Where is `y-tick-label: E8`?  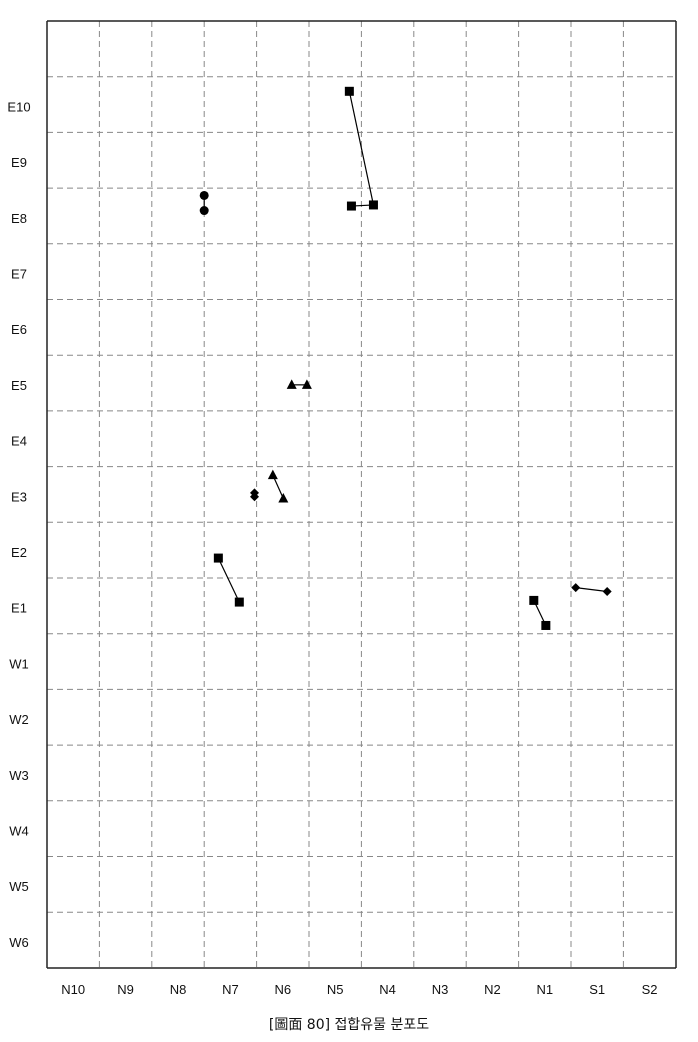
y-tick-label: E8 is located at coordinates (19, 218).